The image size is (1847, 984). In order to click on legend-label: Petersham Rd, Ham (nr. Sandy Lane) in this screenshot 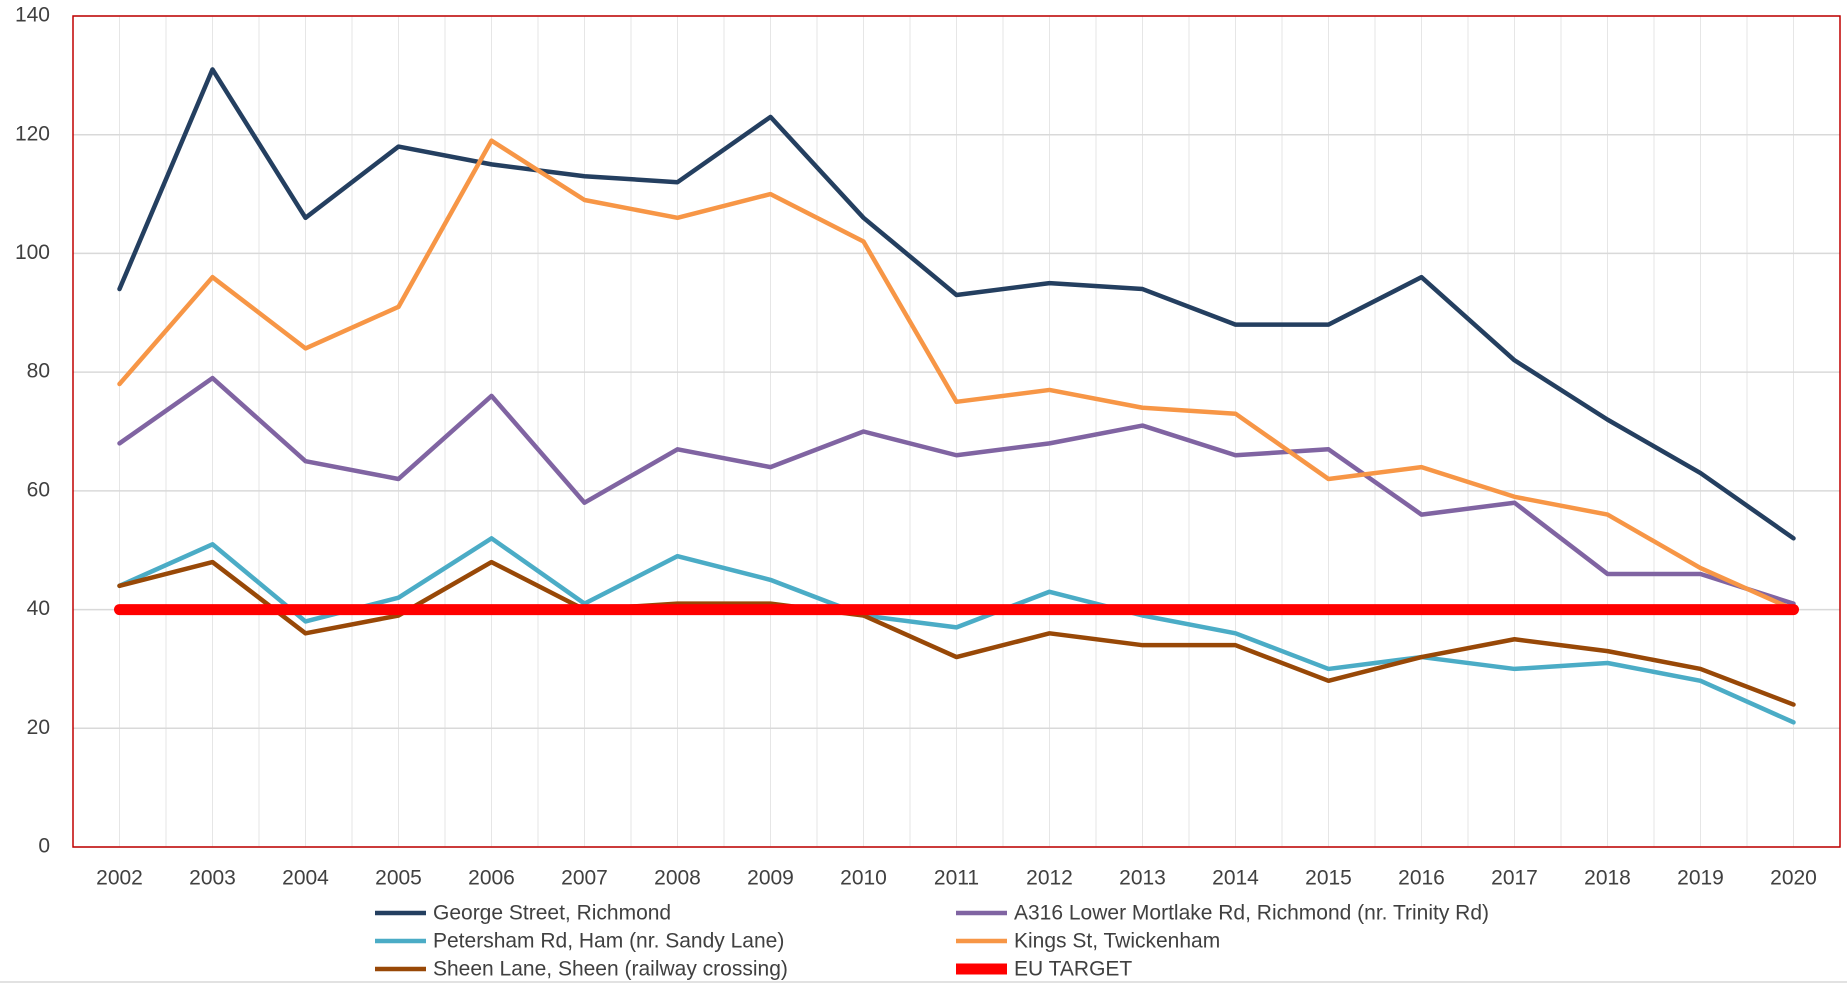, I will do `click(608, 941)`.